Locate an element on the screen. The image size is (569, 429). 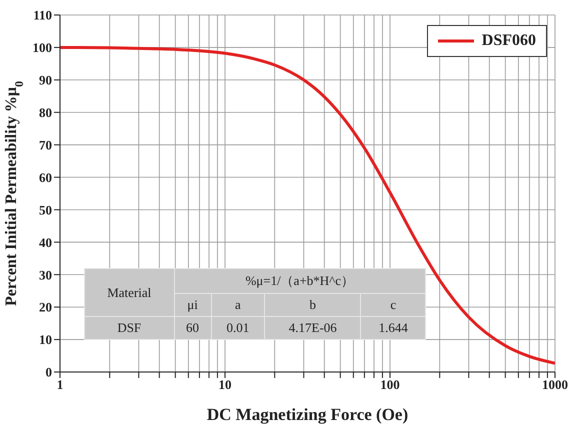
x-tick-label: 1000 is located at coordinates (555, 384).